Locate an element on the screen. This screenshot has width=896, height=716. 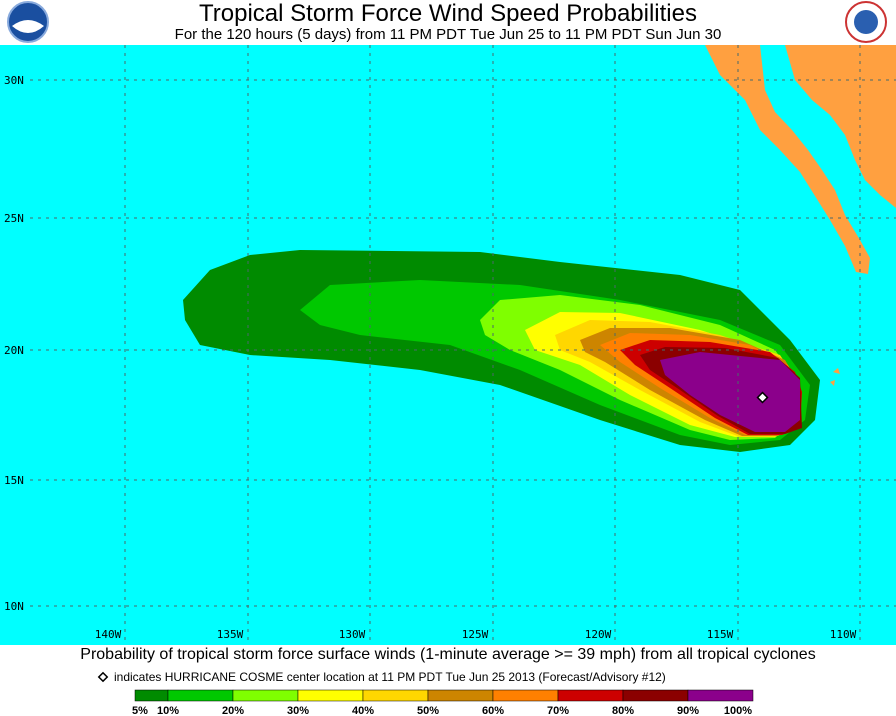
legend-label: 10% is located at coordinates (168, 710).